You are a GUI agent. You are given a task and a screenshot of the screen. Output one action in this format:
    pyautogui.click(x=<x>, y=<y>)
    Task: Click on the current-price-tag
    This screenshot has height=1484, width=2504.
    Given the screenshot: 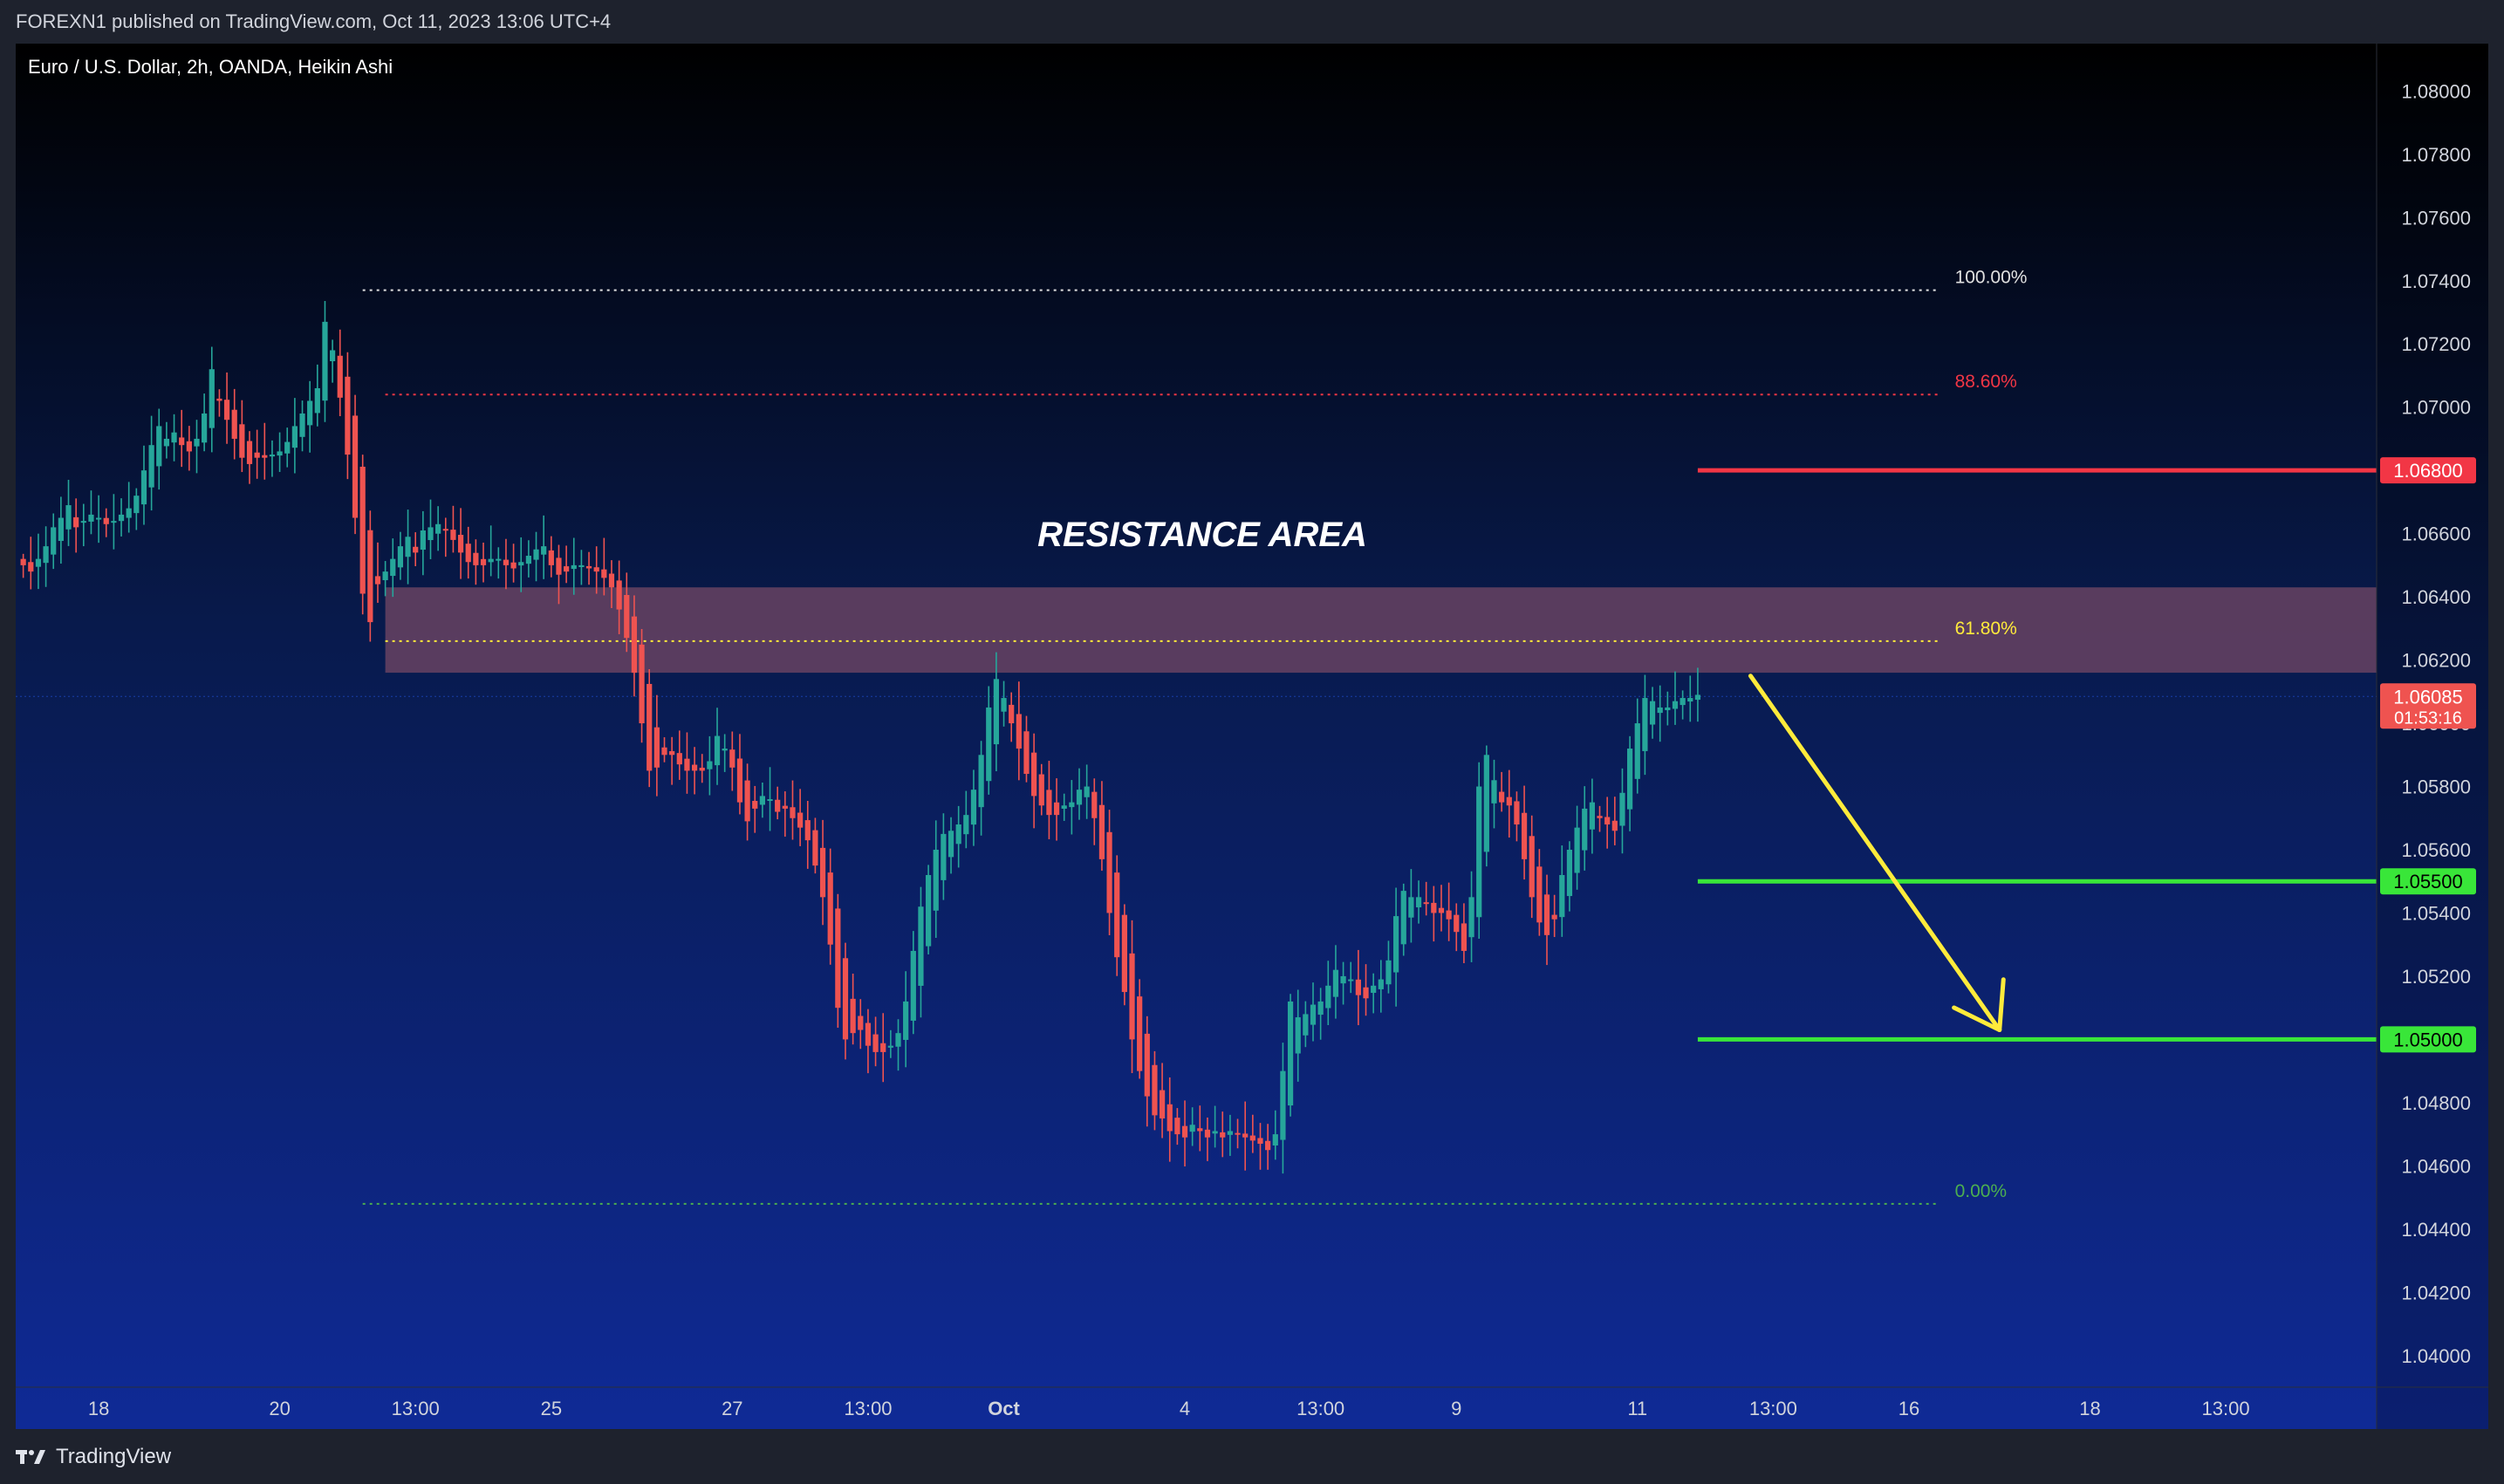 What is the action you would take?
    pyautogui.click(x=2428, y=706)
    